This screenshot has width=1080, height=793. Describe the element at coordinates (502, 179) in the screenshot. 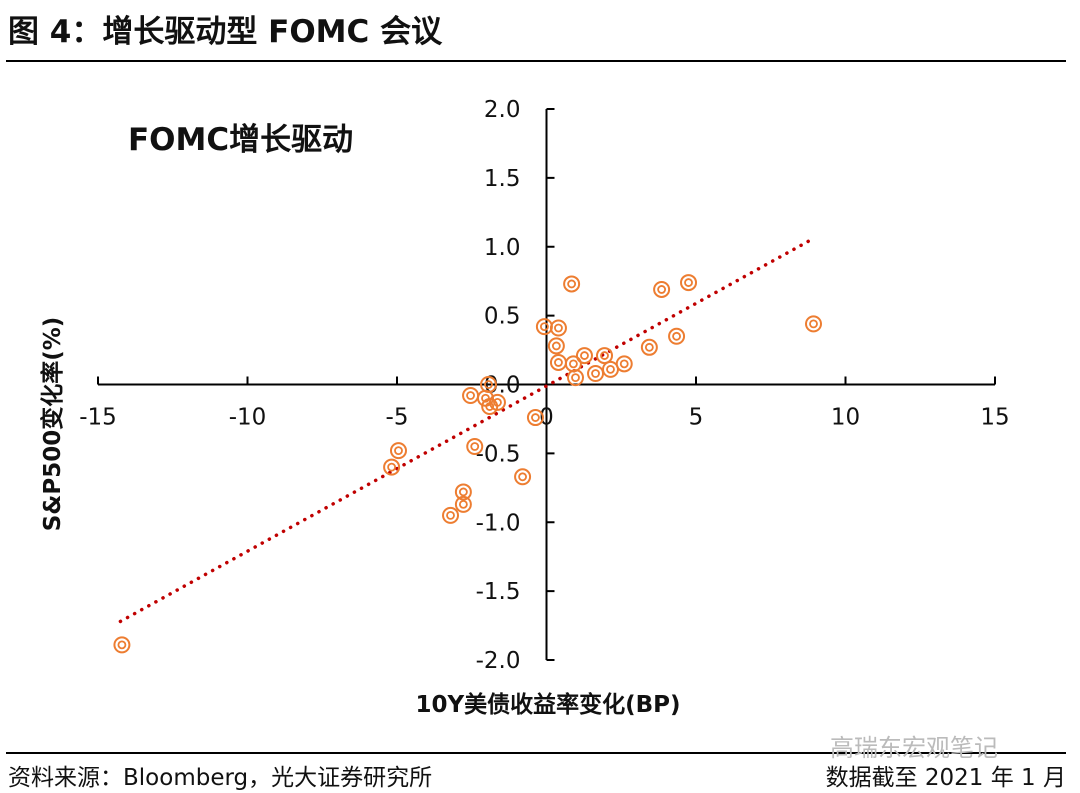

I see `y-tick-label: 1.5` at that location.